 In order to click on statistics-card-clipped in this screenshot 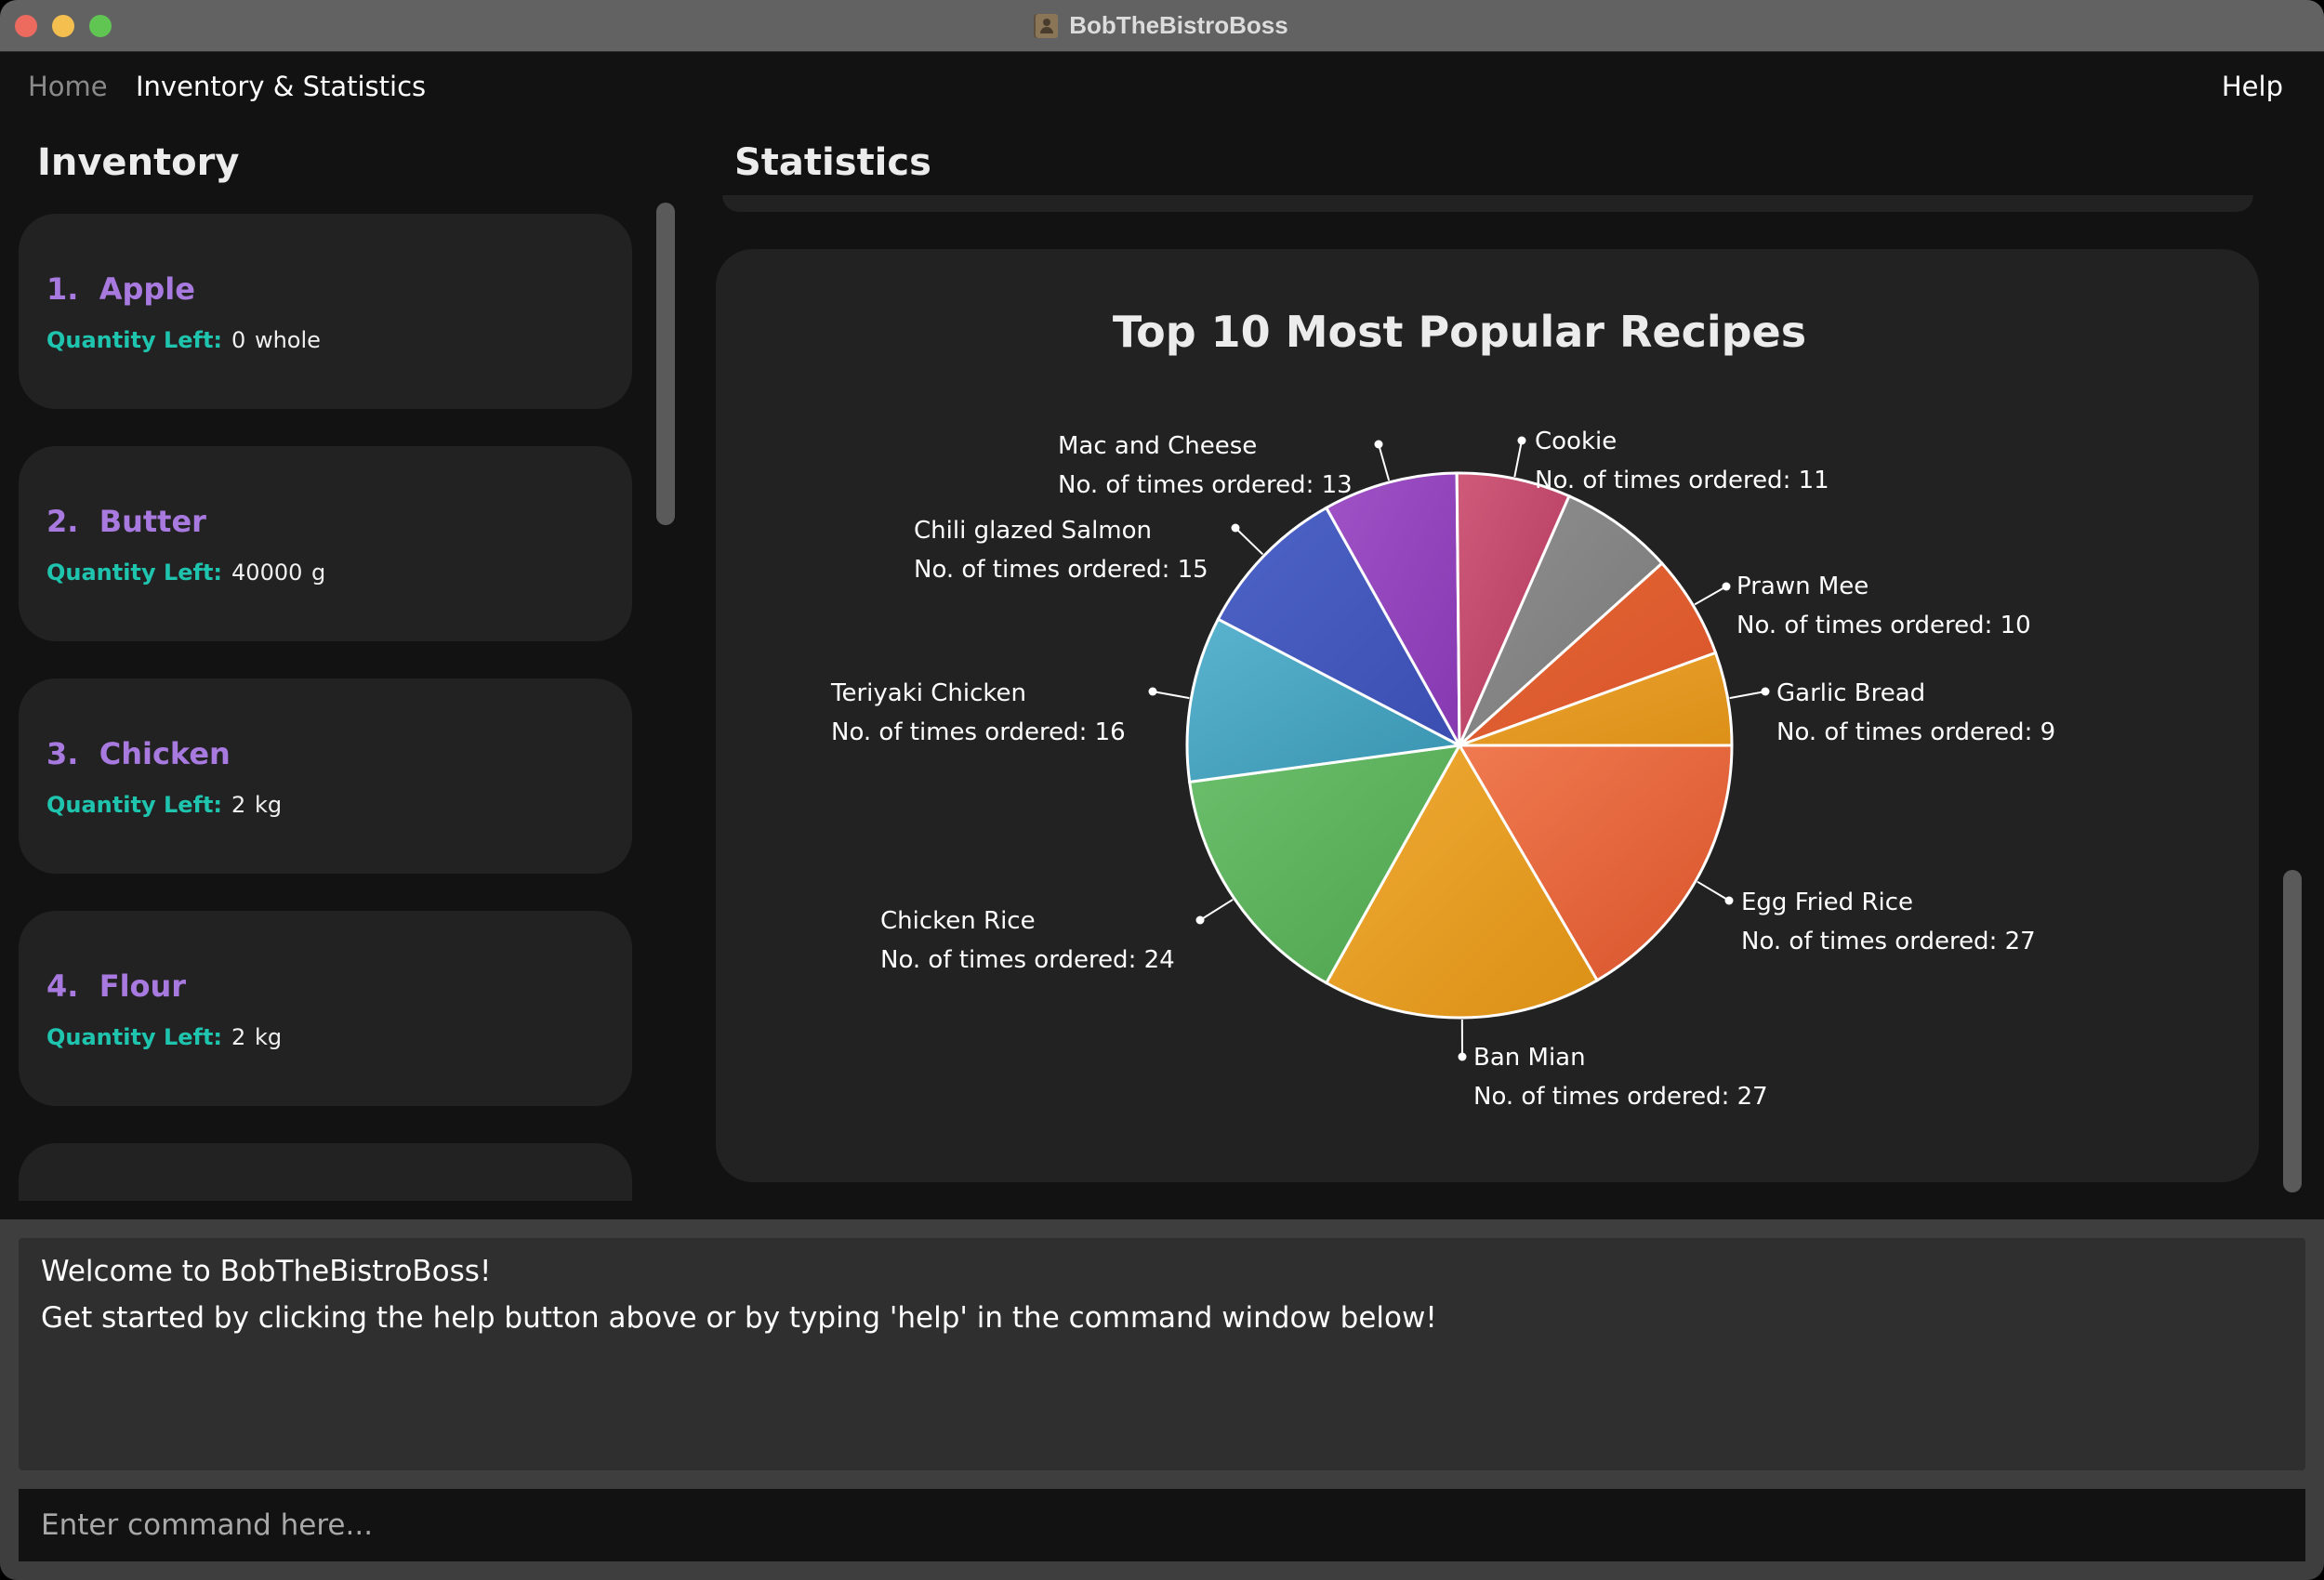, I will do `click(1487, 203)`.